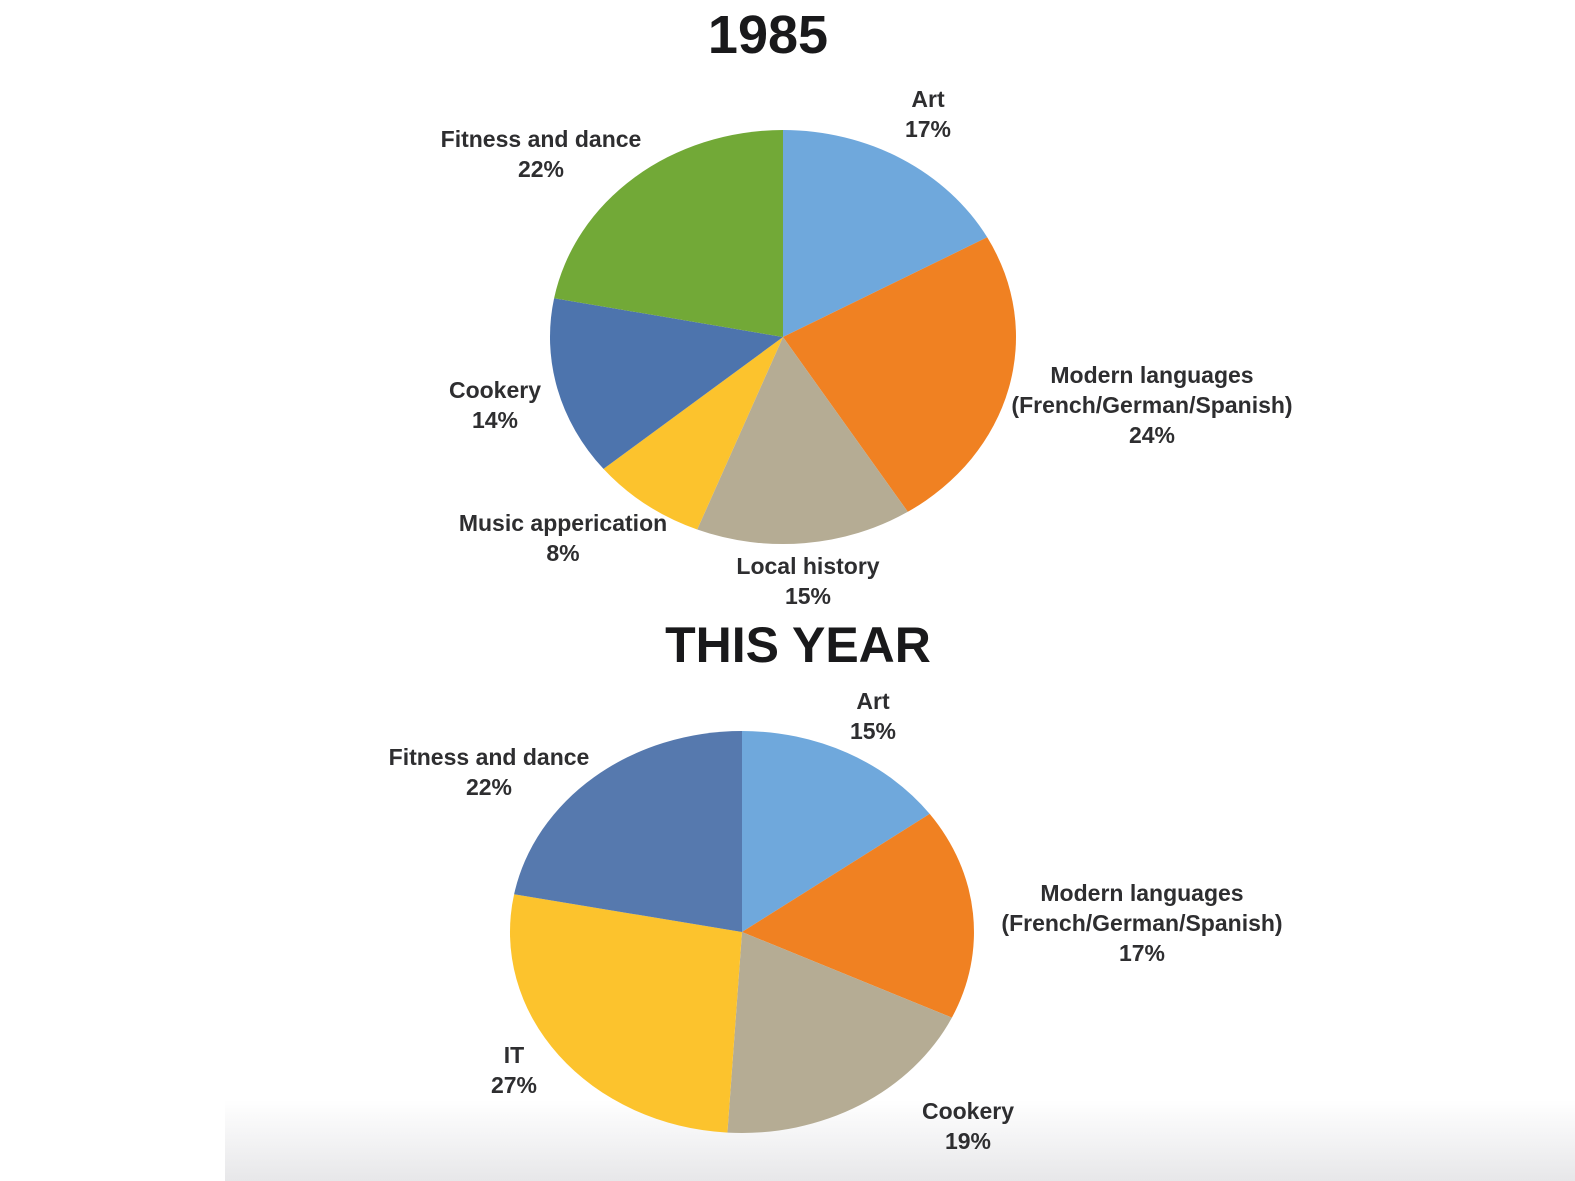 The width and height of the screenshot is (1575, 1181). Describe the element at coordinates (885, 233) in the screenshot. I see `pie-0-slice-art` at that location.